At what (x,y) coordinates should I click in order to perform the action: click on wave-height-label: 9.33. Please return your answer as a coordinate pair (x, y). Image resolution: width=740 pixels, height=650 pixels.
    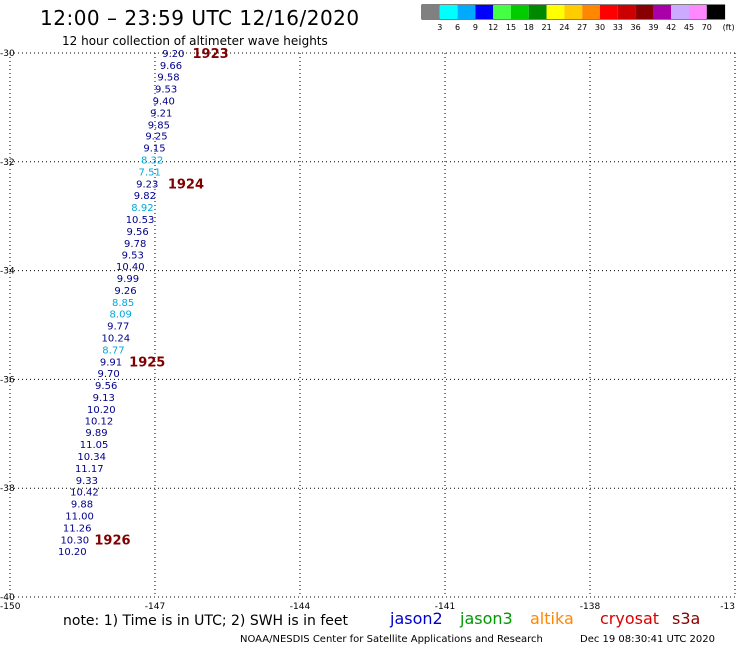
    Looking at the image, I should click on (87, 481).